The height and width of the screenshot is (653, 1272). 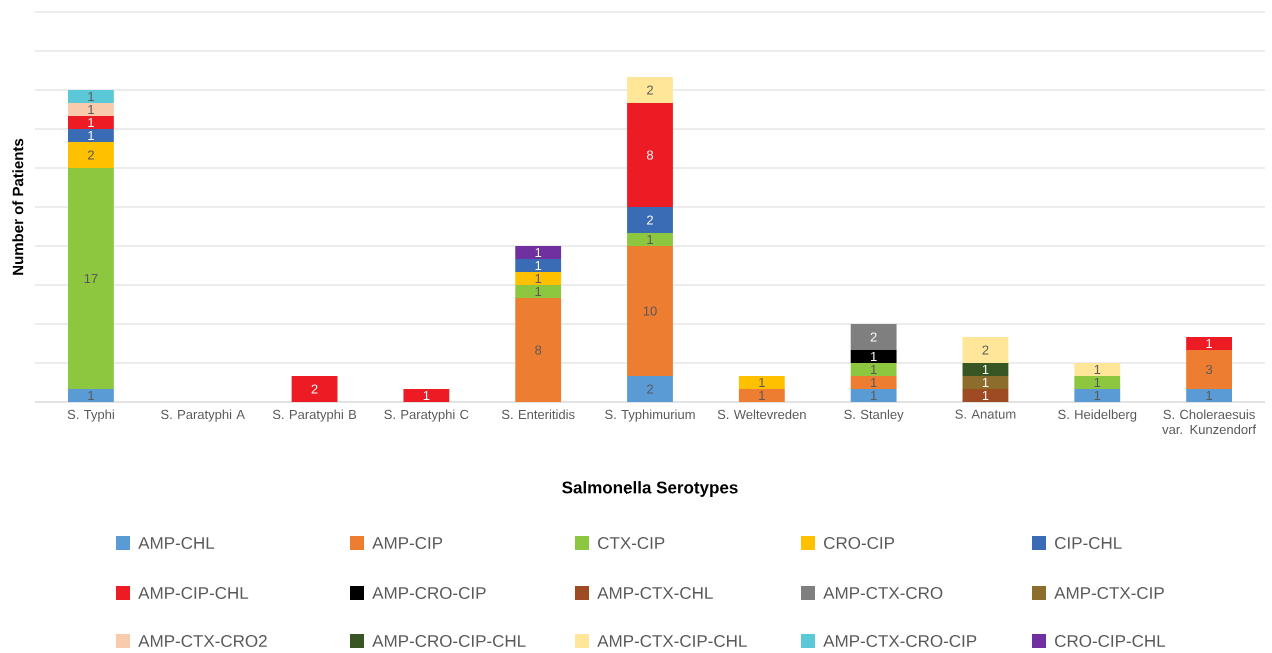 What do you see at coordinates (538, 414) in the screenshot?
I see `x-tick-label: S. Enteritidis` at bounding box center [538, 414].